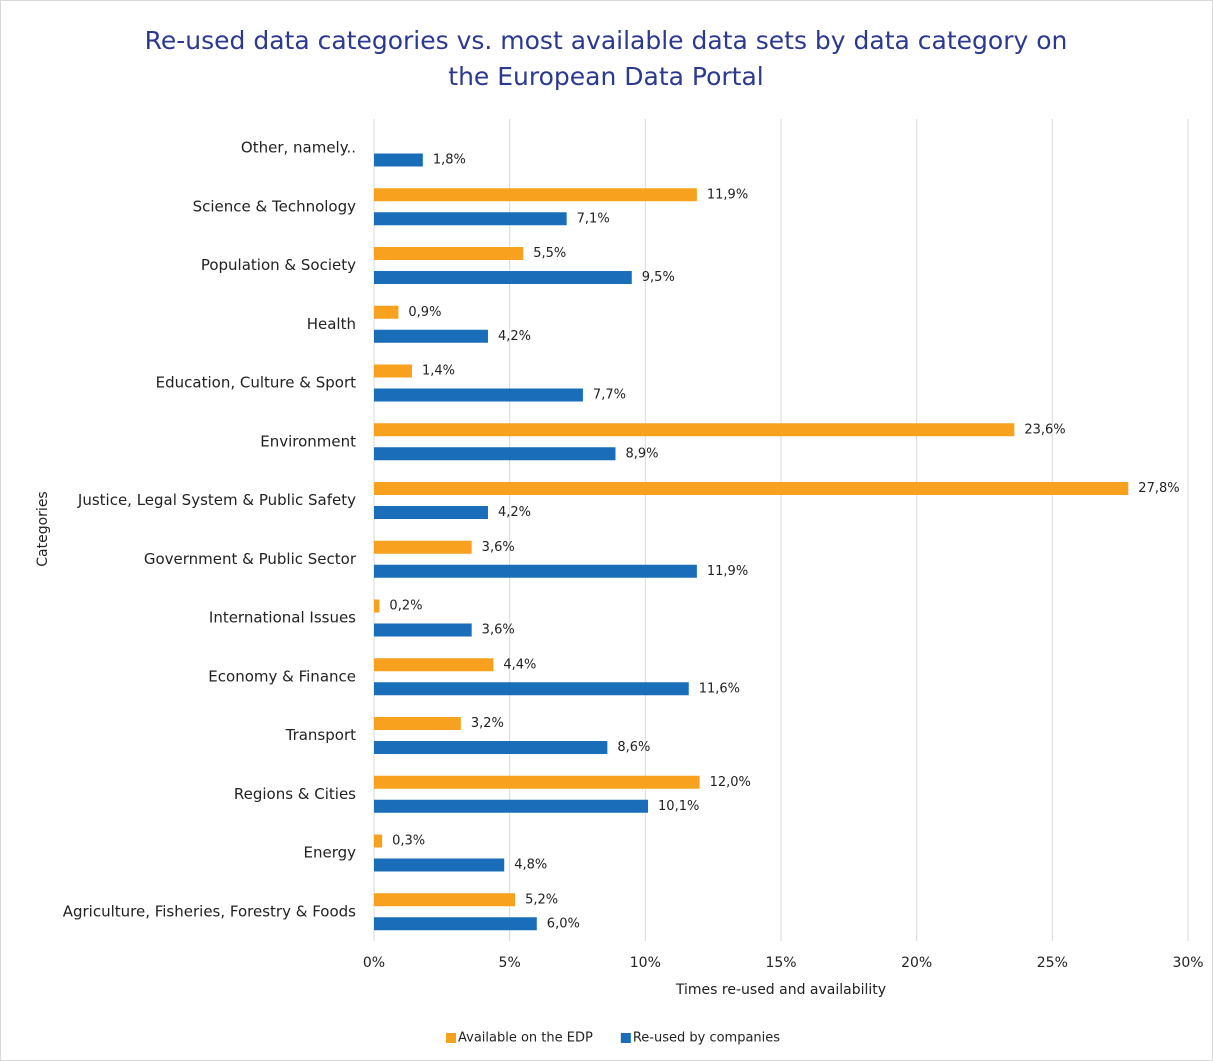 The width and height of the screenshot is (1213, 1061). What do you see at coordinates (282, 618) in the screenshot?
I see `y-tick-label: International Issues` at bounding box center [282, 618].